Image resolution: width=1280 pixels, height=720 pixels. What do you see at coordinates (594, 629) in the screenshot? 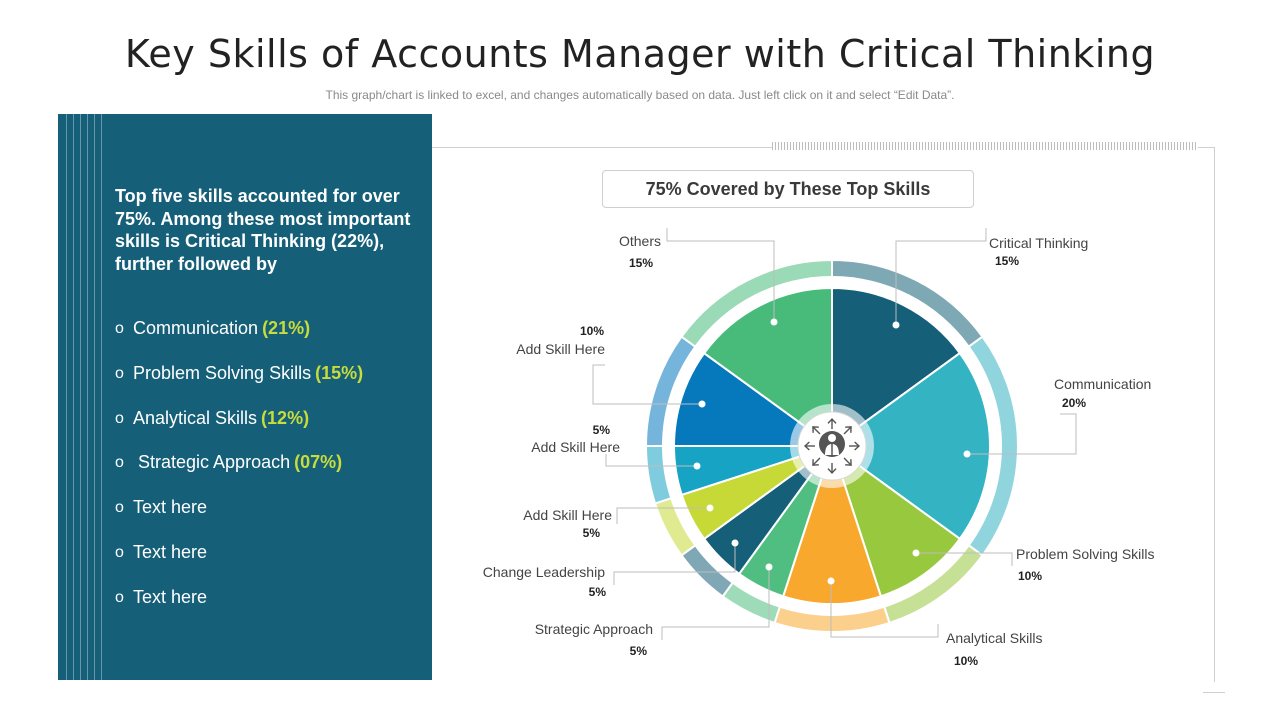
I see `slice-label: Strategic Approach` at bounding box center [594, 629].